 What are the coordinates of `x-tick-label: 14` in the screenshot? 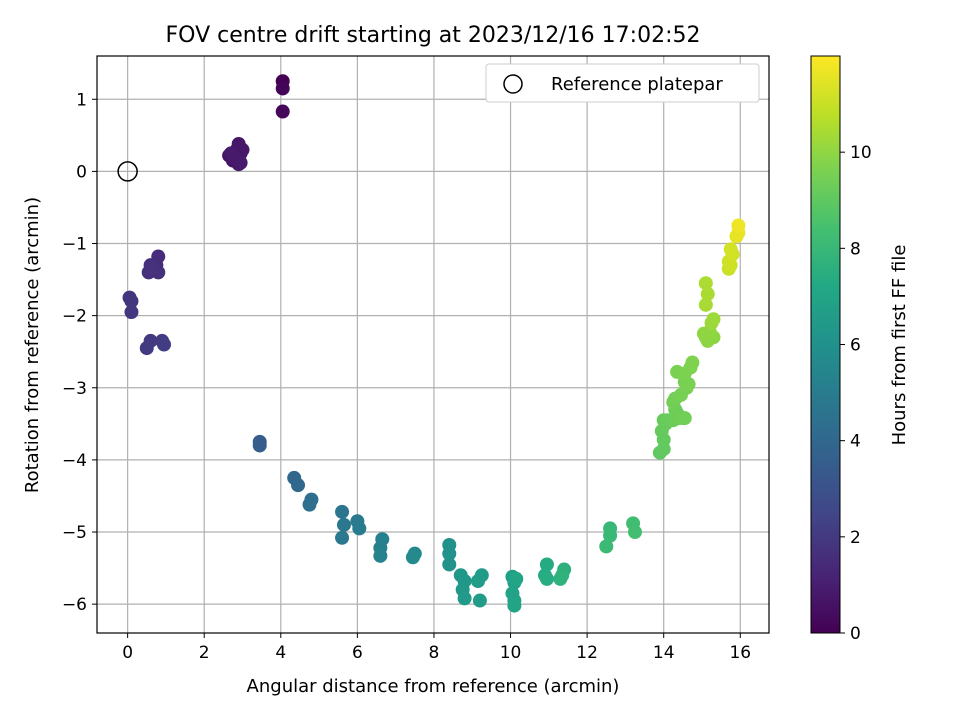 It's located at (664, 653).